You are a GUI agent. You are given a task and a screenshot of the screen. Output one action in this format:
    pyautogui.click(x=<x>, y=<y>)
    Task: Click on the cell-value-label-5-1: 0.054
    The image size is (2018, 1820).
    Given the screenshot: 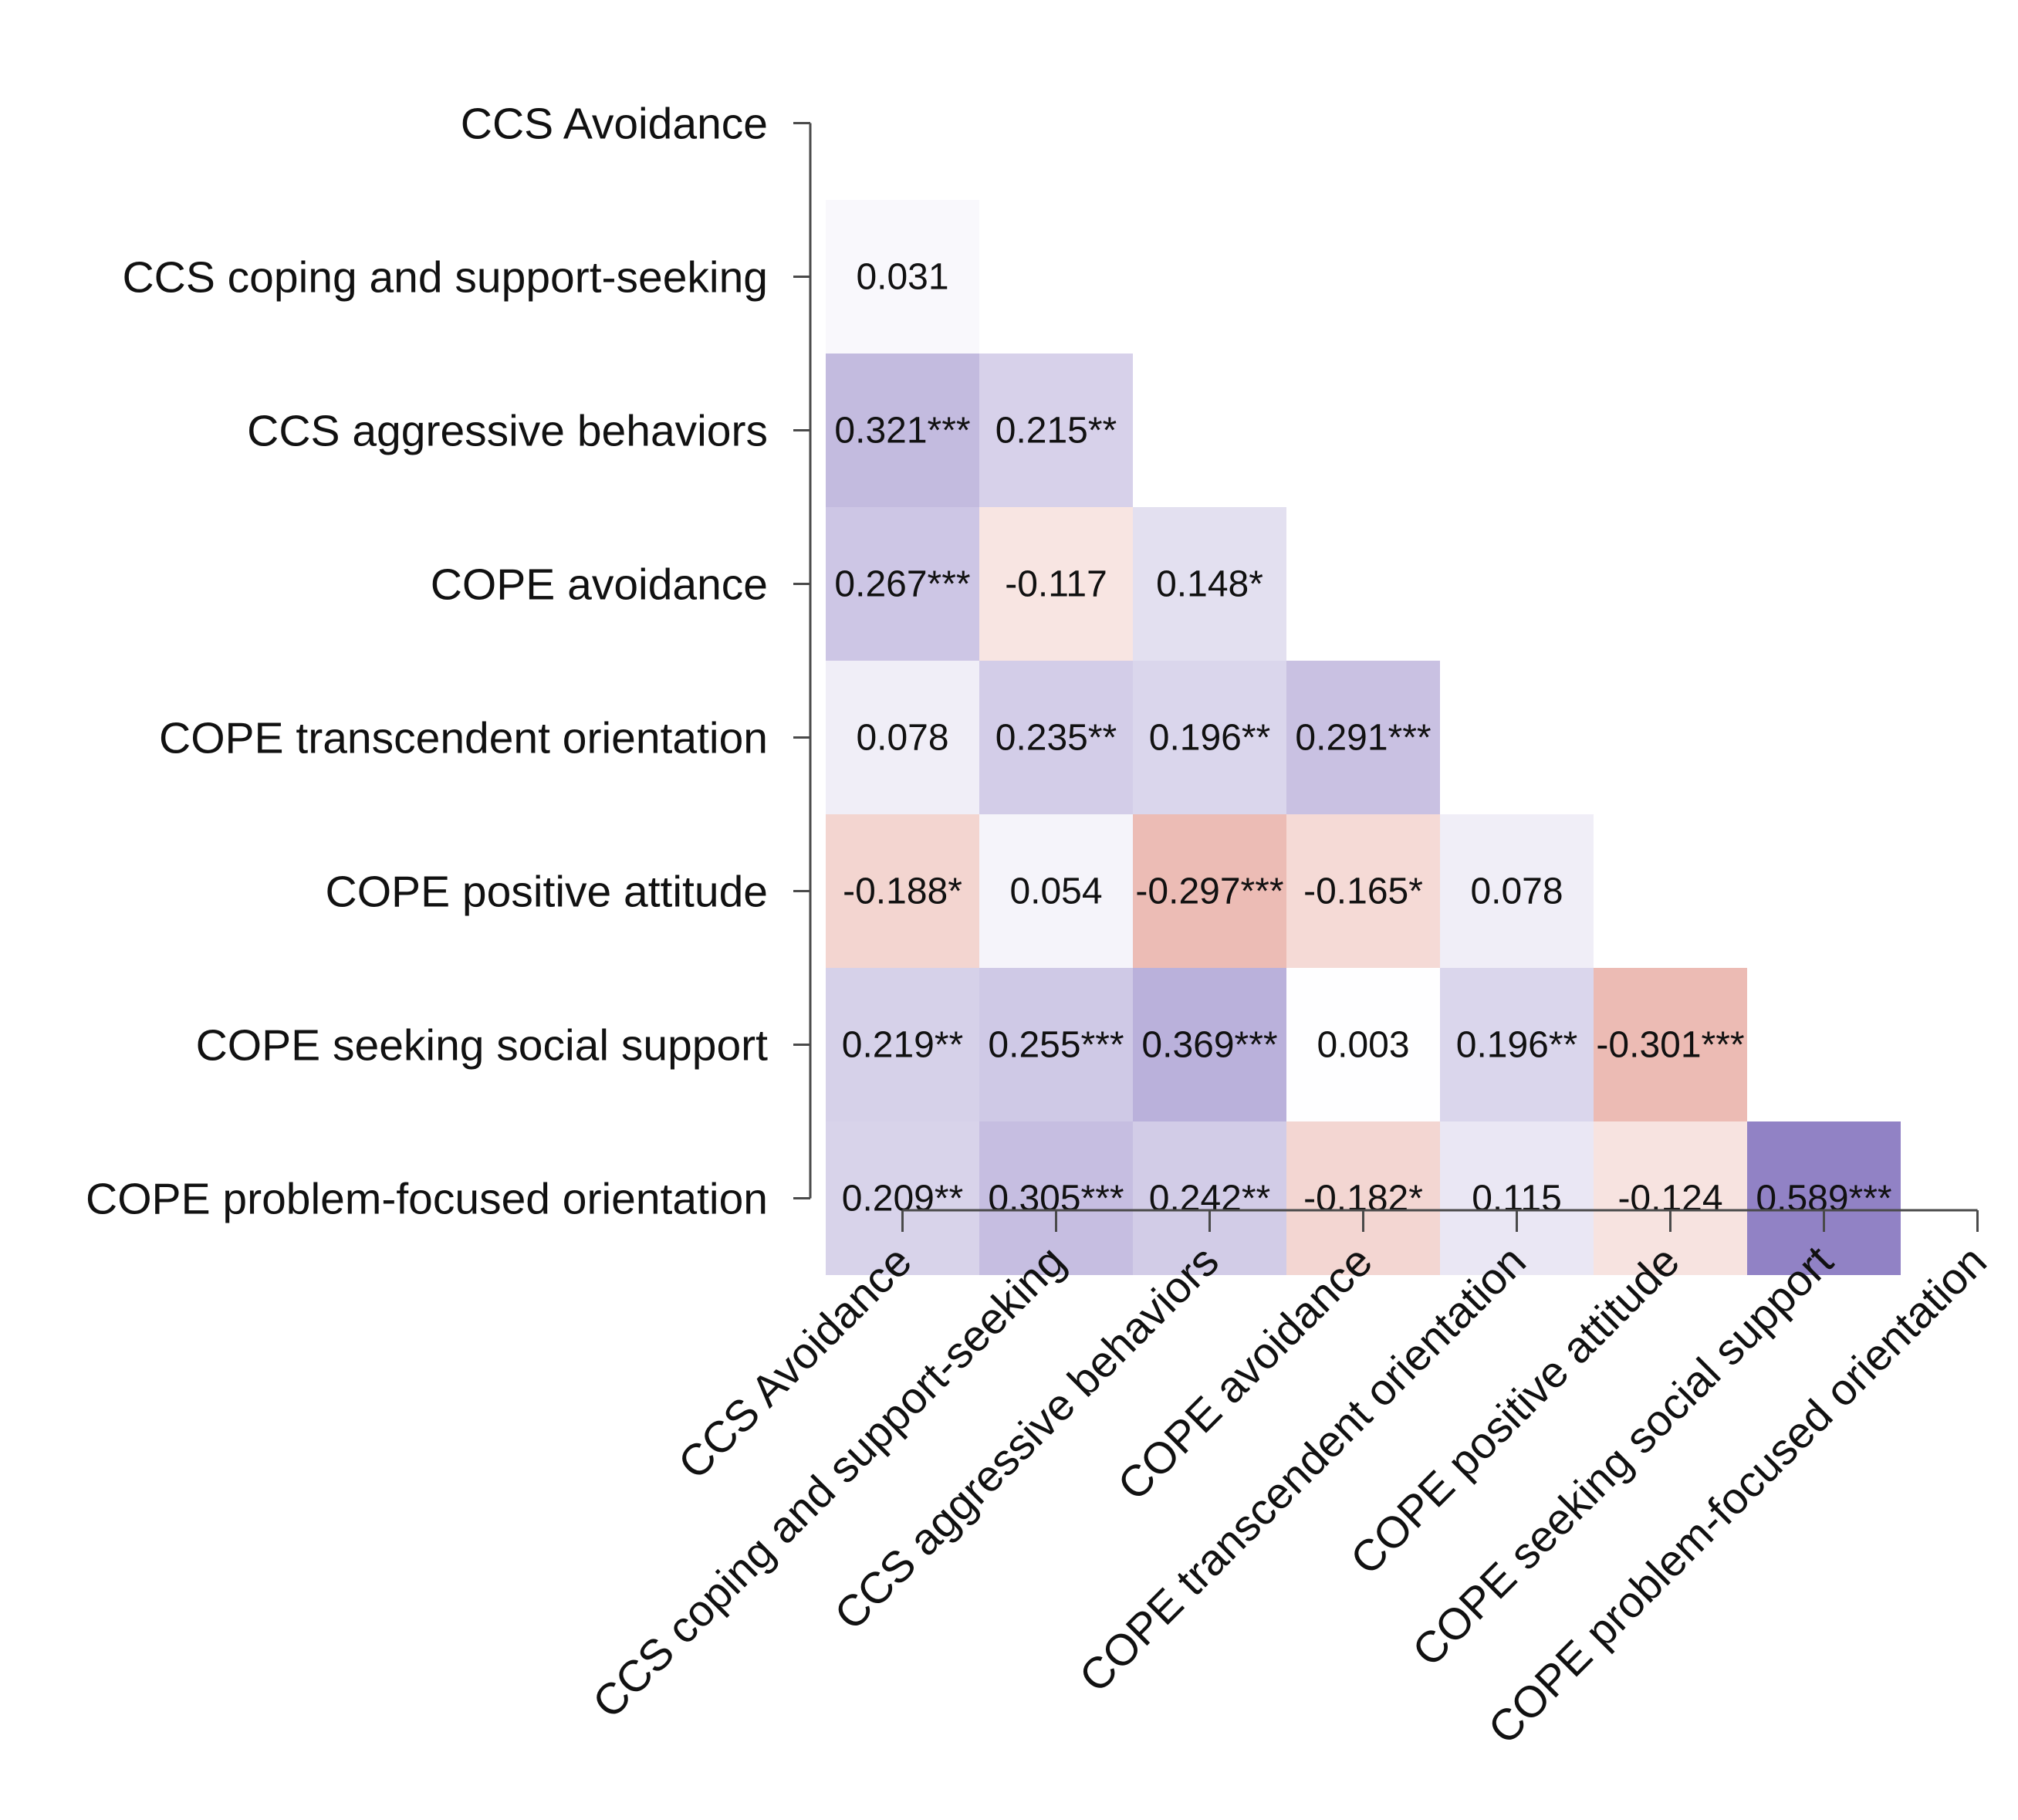 What is the action you would take?
    pyautogui.click(x=1055, y=891)
    